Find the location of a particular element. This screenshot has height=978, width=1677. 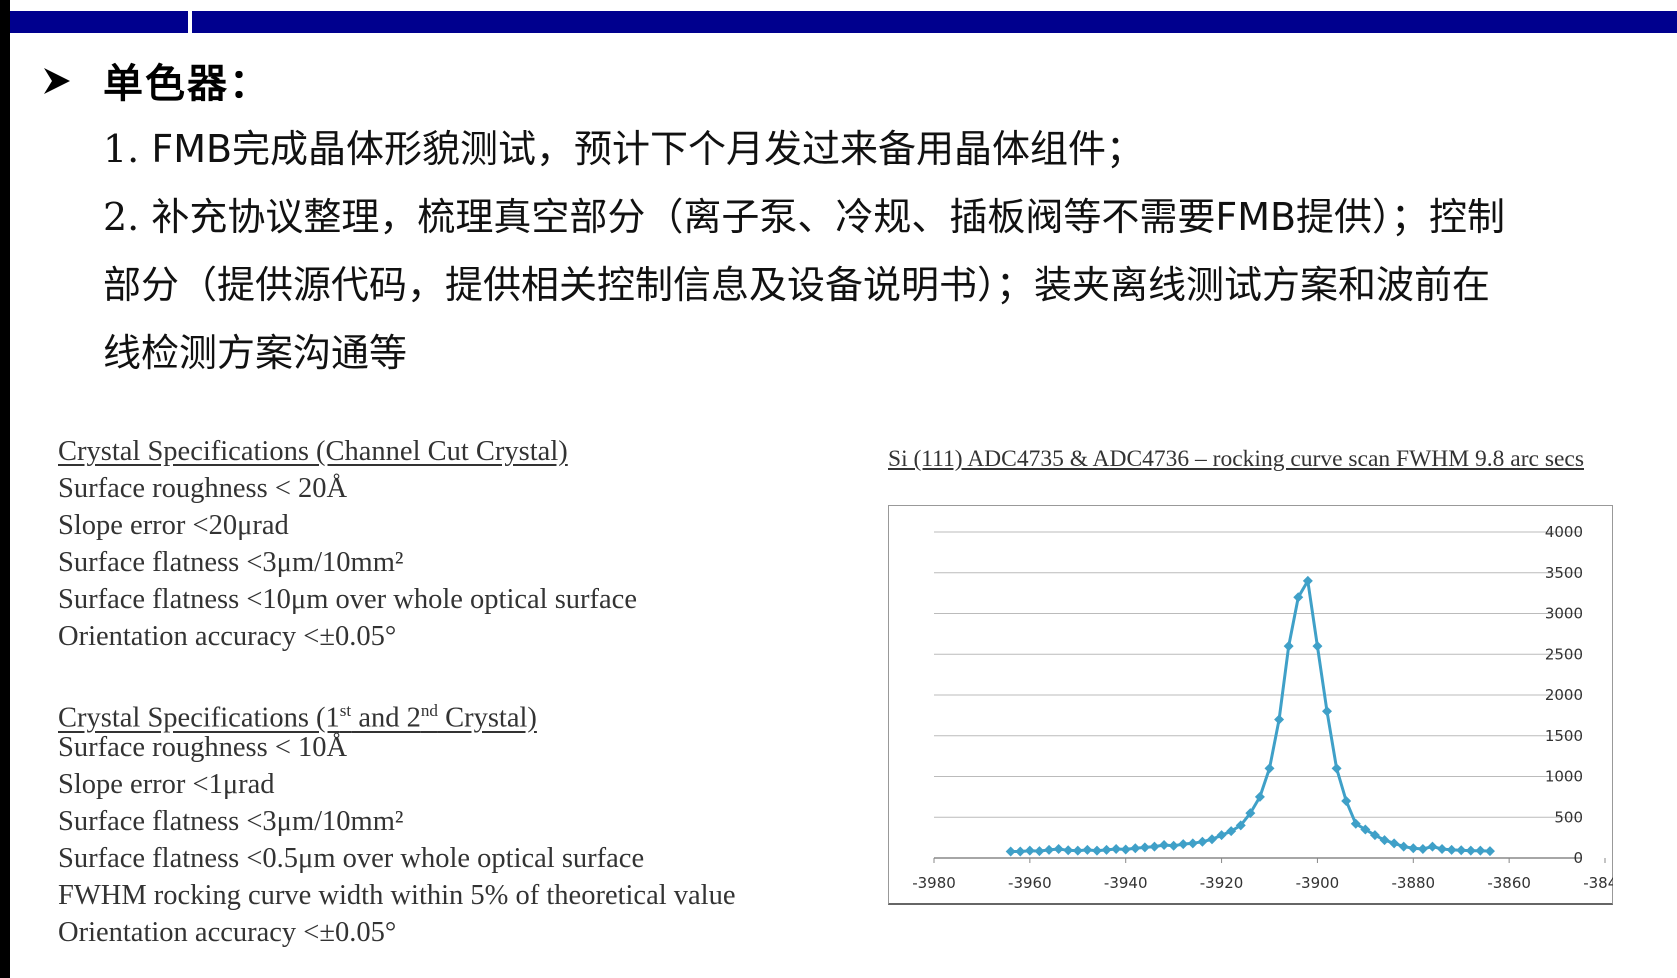

list-item-2-cont-1: 部分（提供源代码，提供相关控制信息及设备说明书）；装夹离线测试方案和波前在 is located at coordinates (796, 285).